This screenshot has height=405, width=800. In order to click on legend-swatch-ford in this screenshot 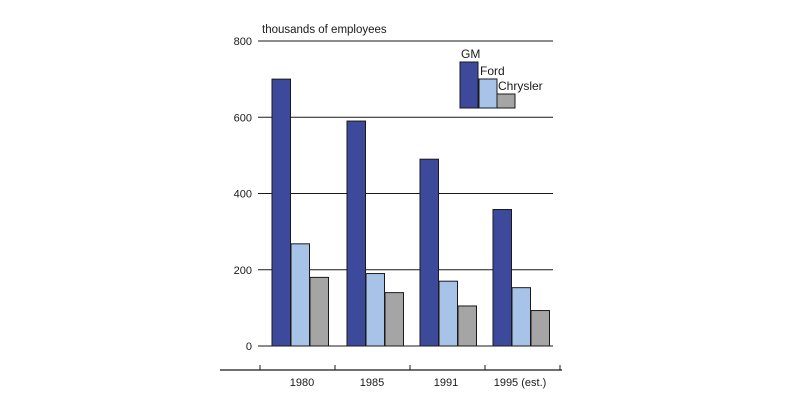, I will do `click(488, 93)`.